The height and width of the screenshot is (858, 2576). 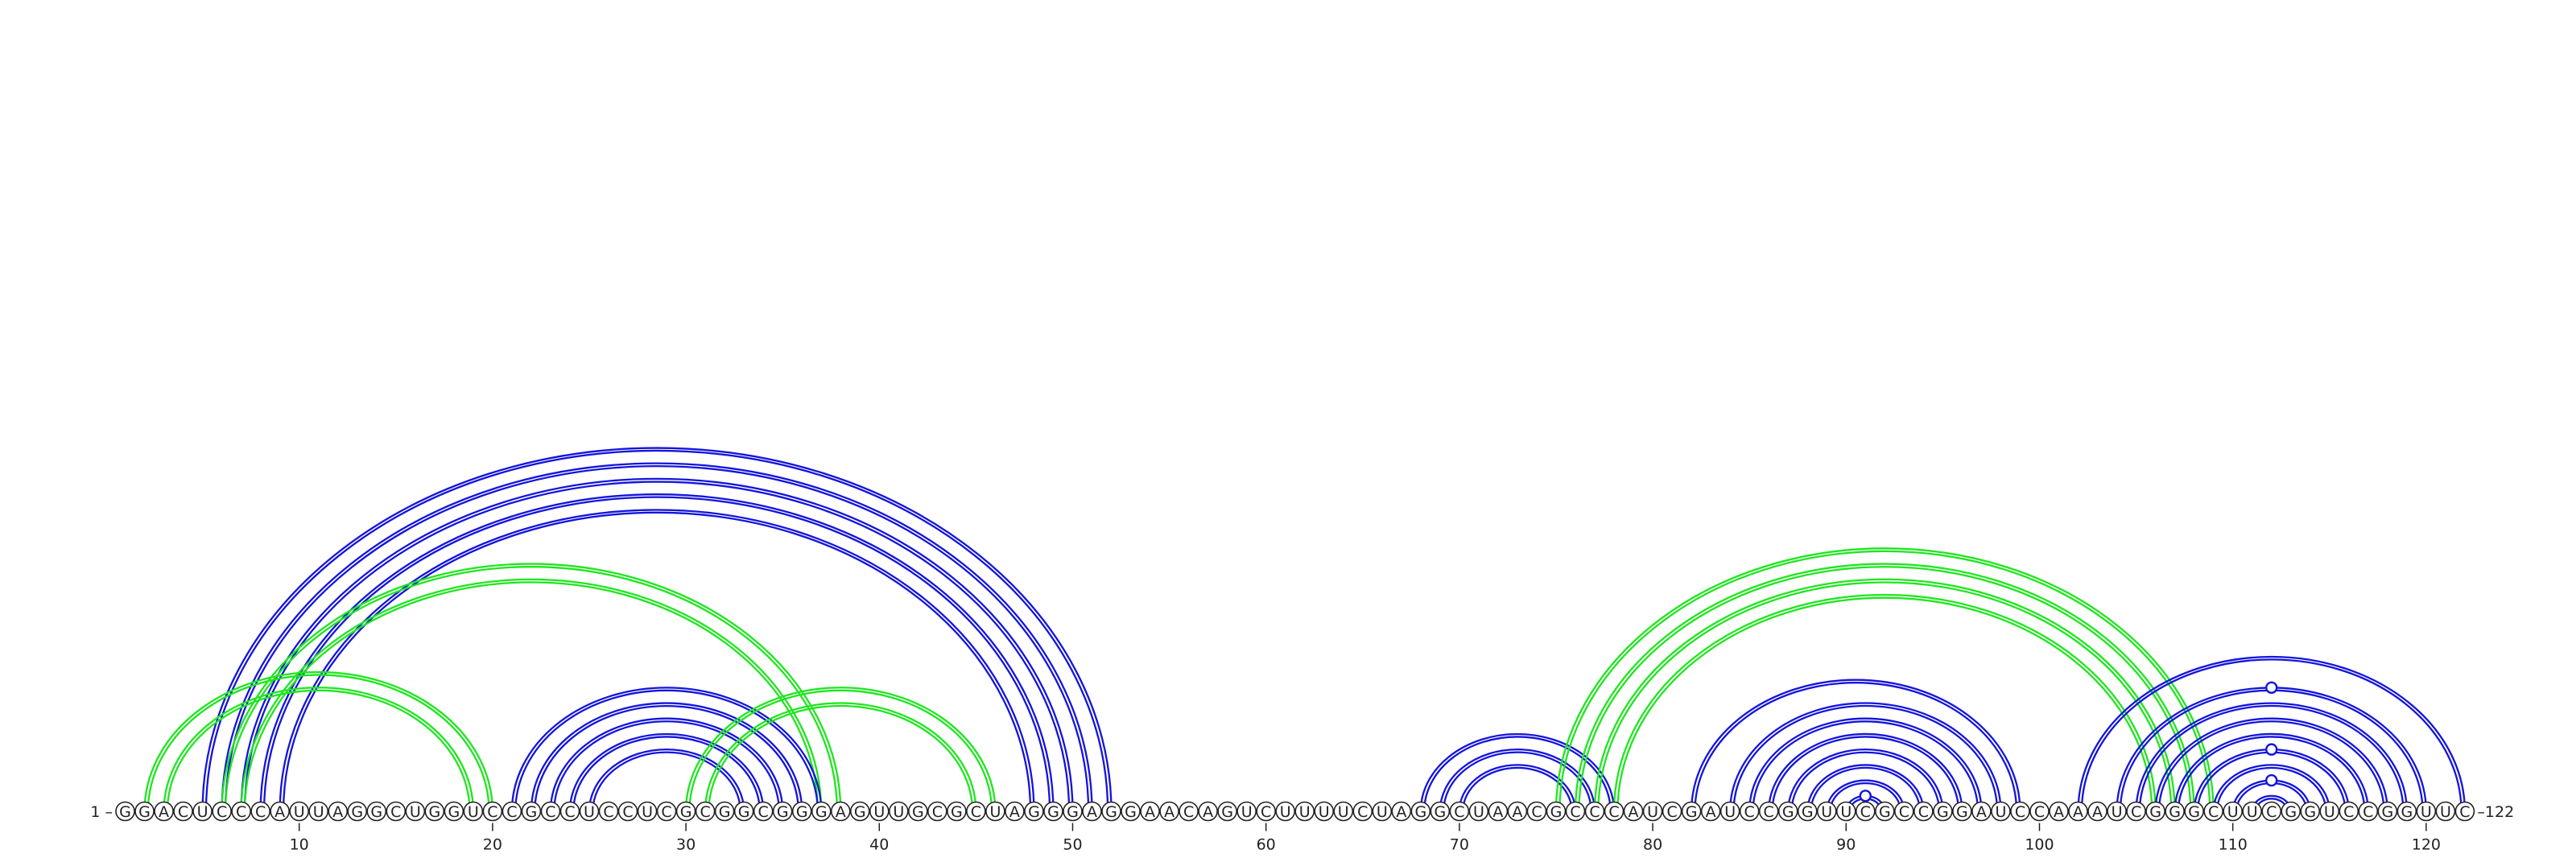 What do you see at coordinates (1365, 838) in the screenshot?
I see `position-axis: 10 20 30 40 50 60 70 80 90 100 110 120` at bounding box center [1365, 838].